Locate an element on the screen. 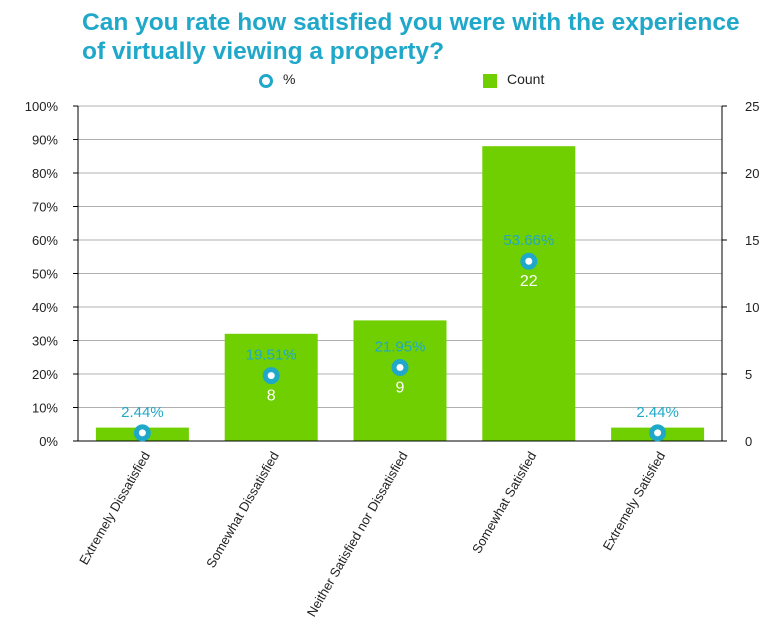 This screenshot has width=771, height=630. x-axis-category-label: Neither Satisfied nor Dissatisfied is located at coordinates (357, 534).